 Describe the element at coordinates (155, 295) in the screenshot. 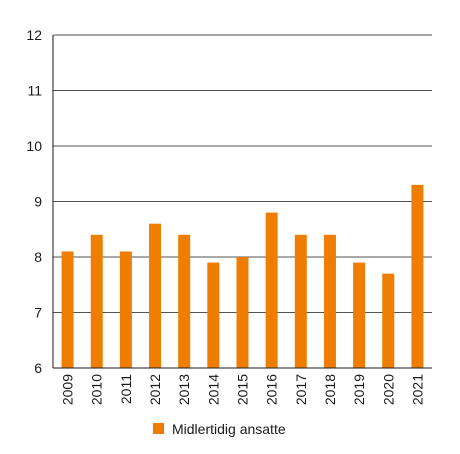

I see `bar-2012` at that location.